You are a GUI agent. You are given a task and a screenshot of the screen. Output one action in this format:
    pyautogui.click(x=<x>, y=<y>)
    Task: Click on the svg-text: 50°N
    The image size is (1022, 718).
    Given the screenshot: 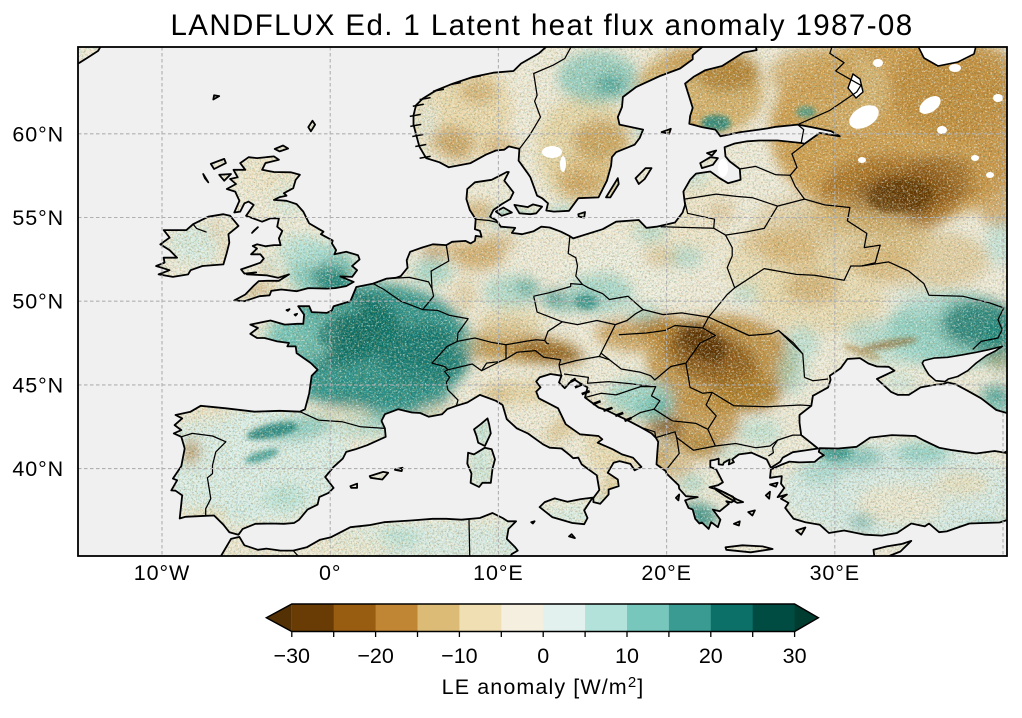 What is the action you would take?
    pyautogui.click(x=38, y=302)
    